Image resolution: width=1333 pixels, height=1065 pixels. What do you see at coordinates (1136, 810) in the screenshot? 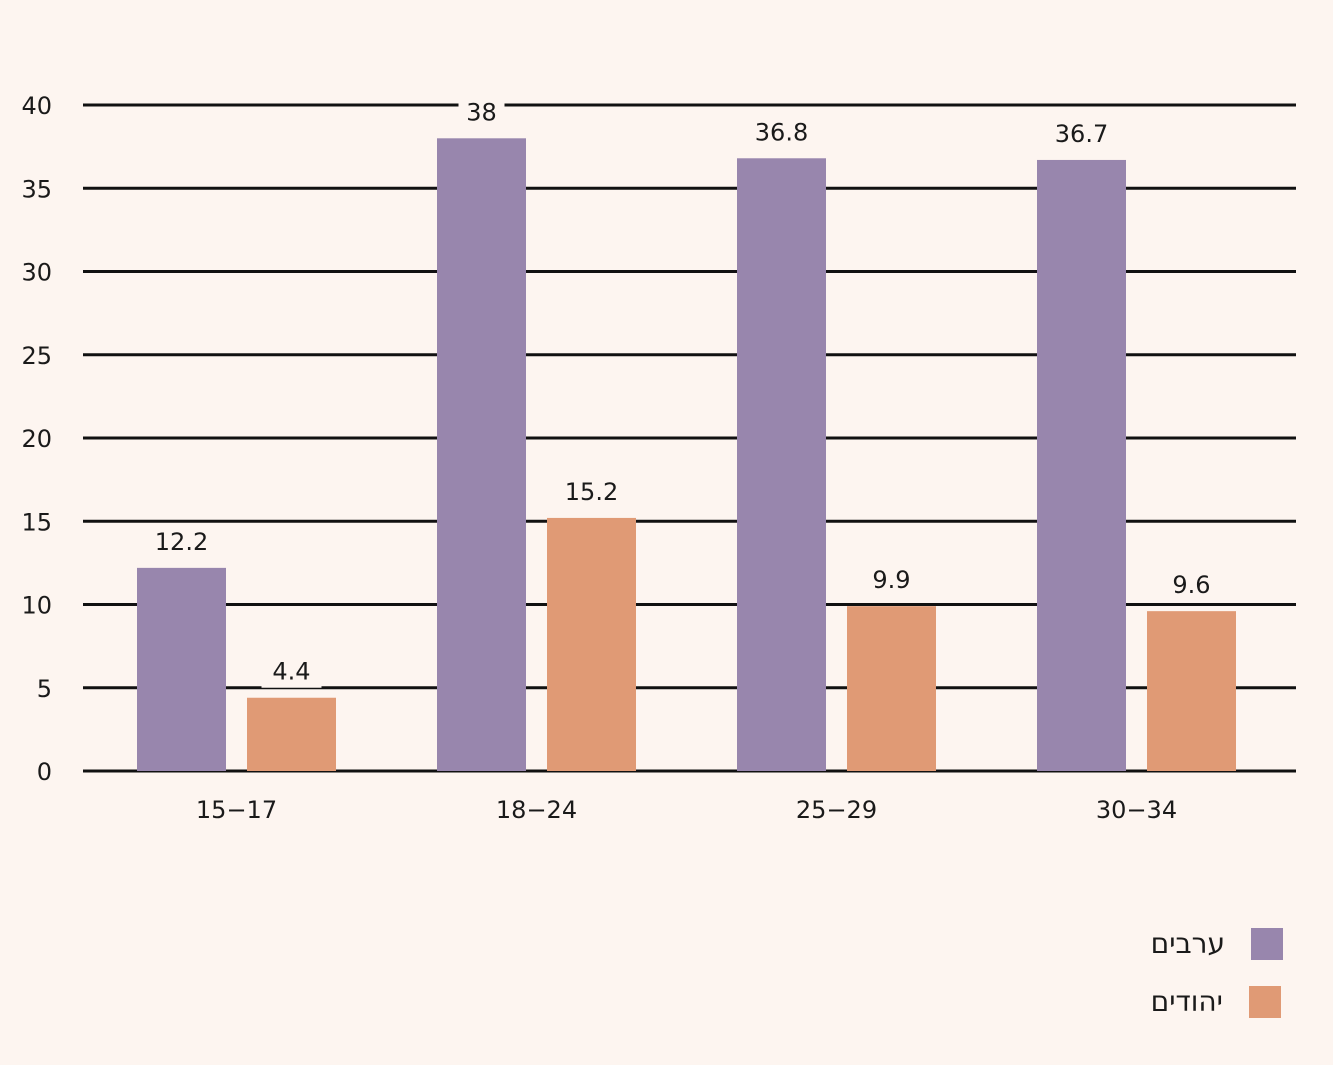
I see `x-tick-label: 30−34` at bounding box center [1136, 810].